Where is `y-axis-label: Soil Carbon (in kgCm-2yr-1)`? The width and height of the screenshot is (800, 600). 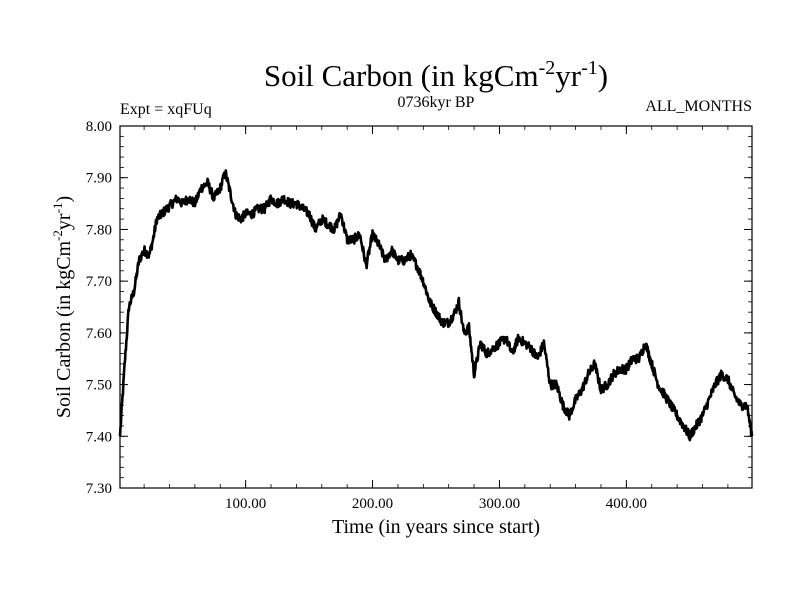 y-axis-label: Soil Carbon (in kgCm-2yr-1) is located at coordinates (62, 307).